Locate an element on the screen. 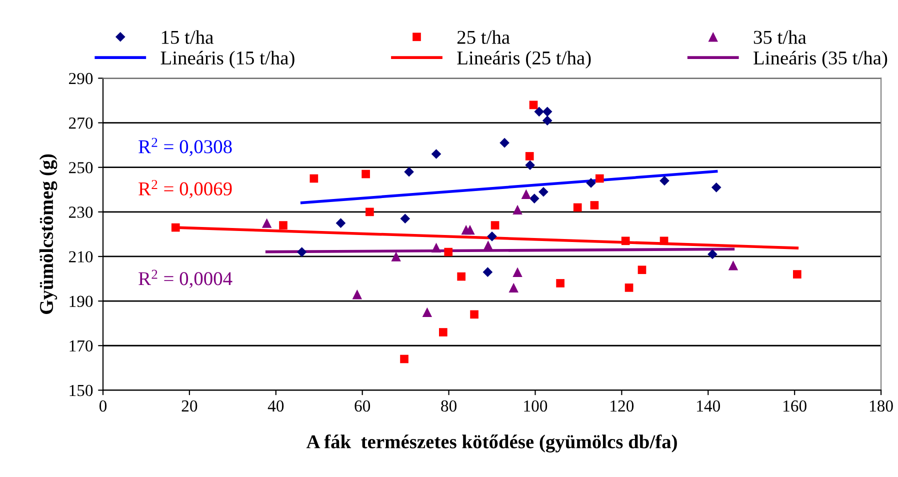  x-tick-label: 180 is located at coordinates (881, 406).